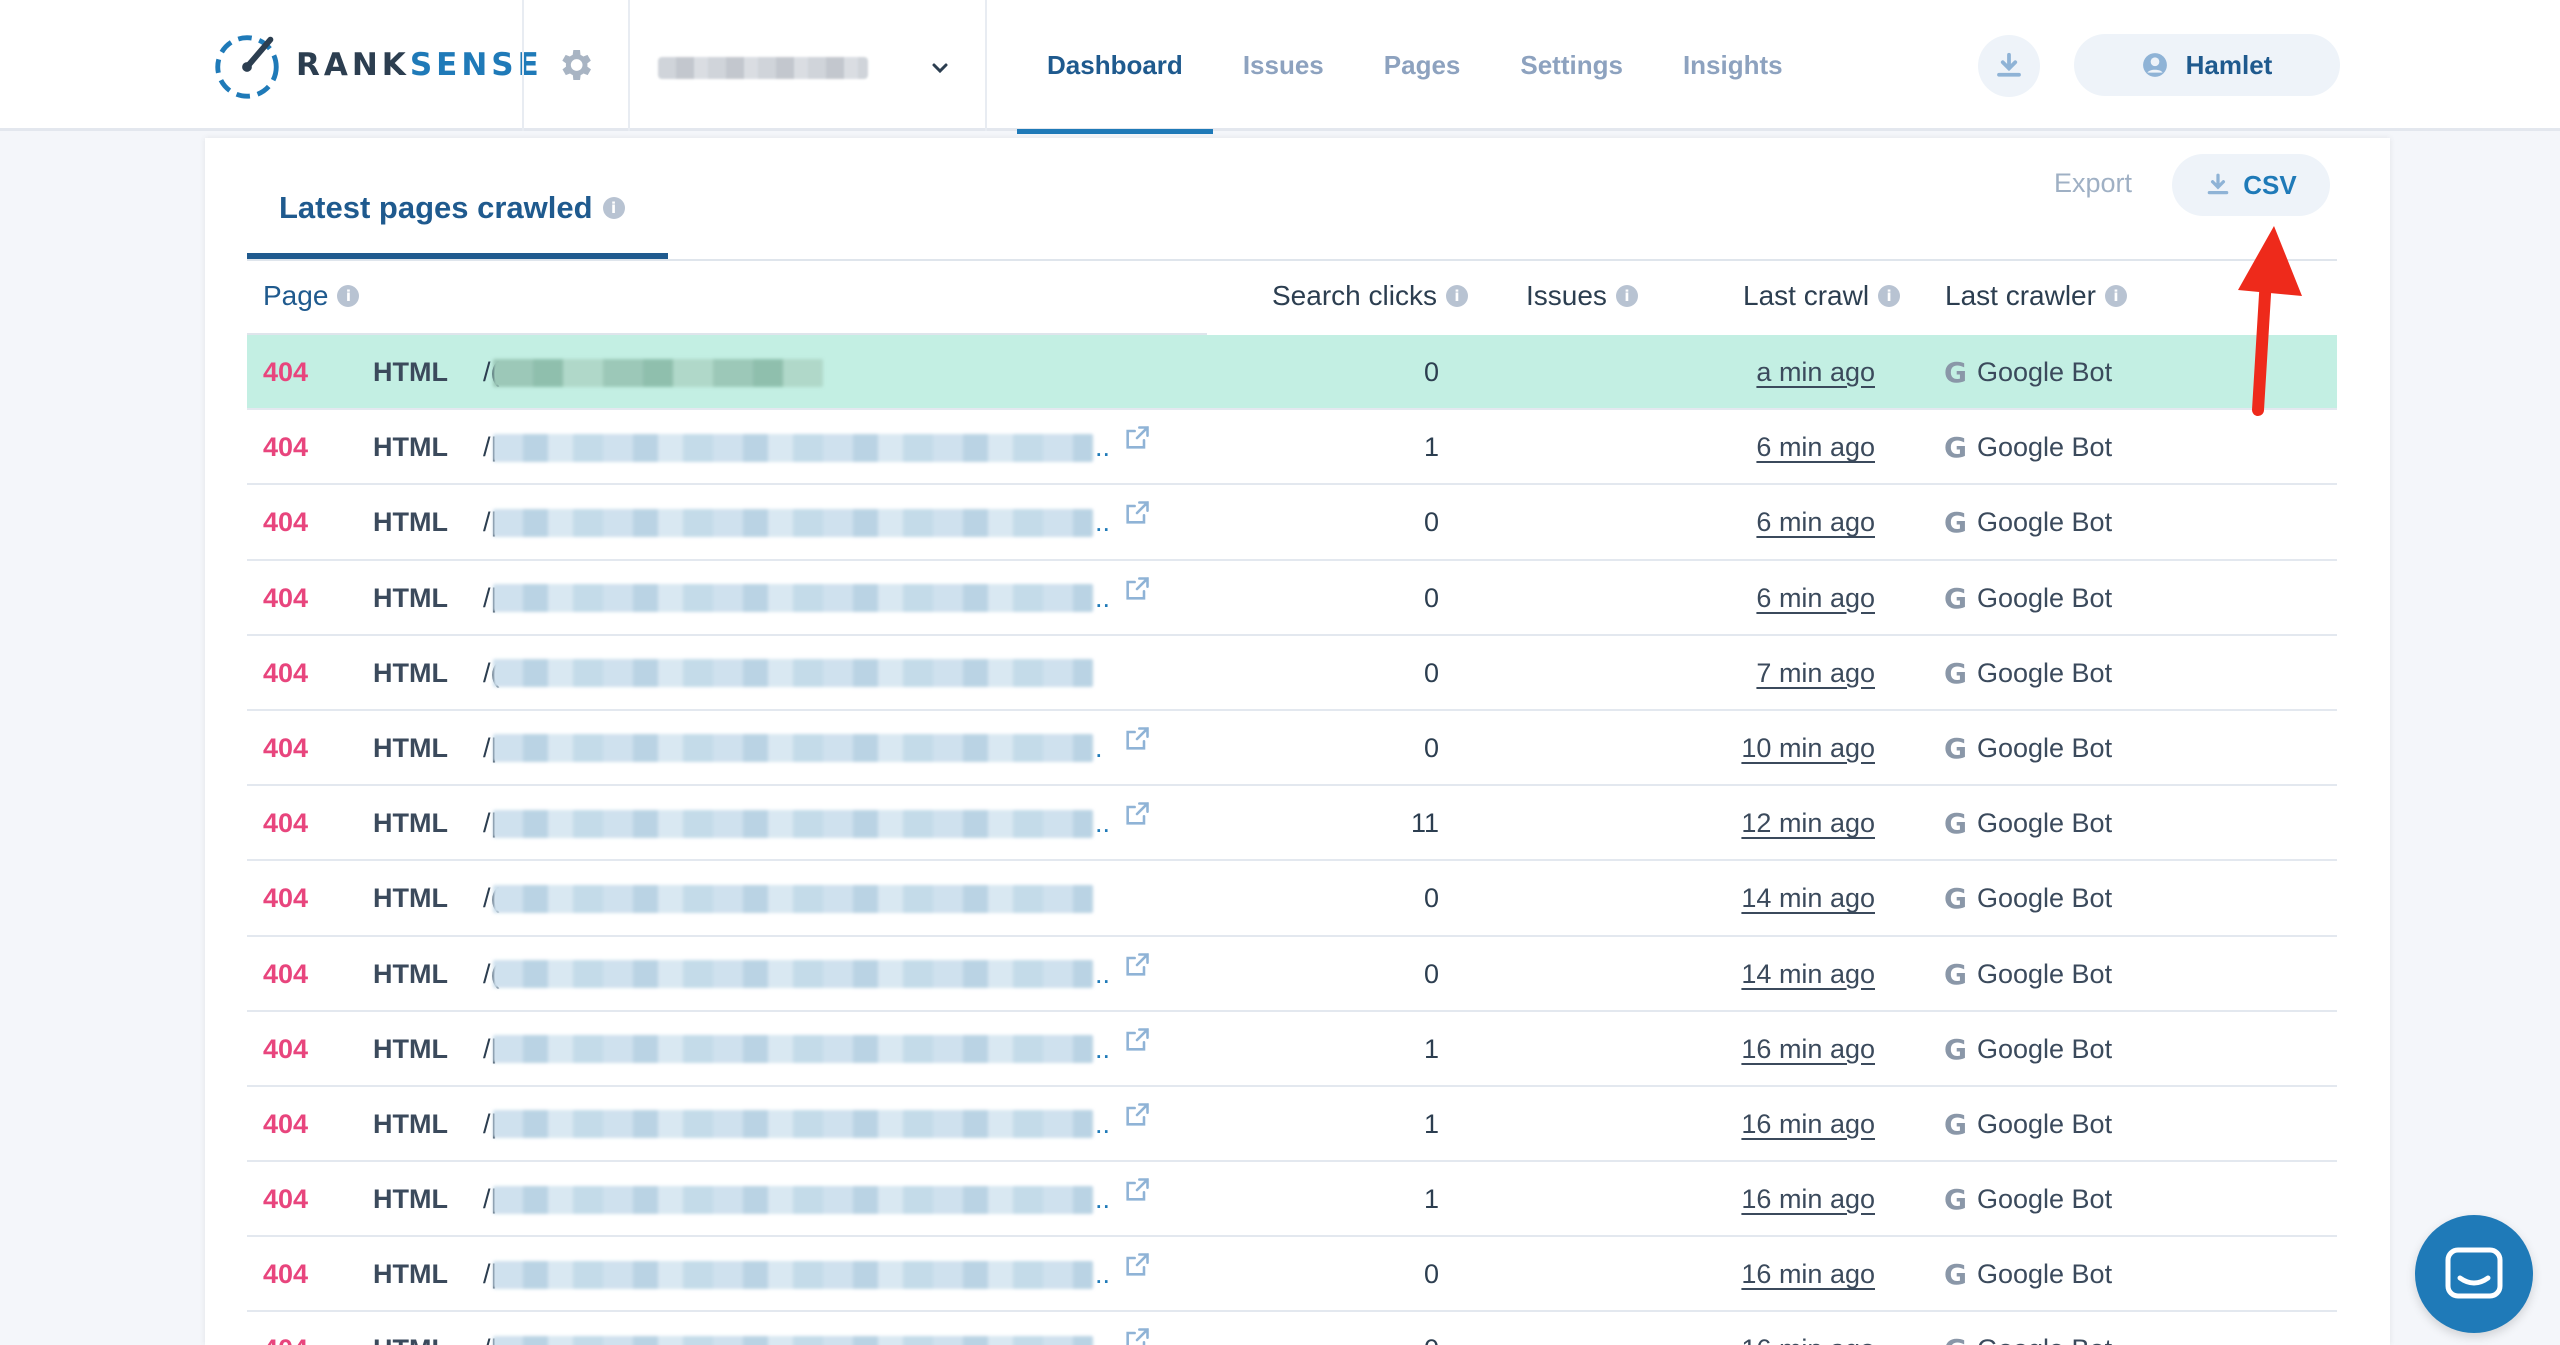 The height and width of the screenshot is (1345, 2560). I want to click on nav-settings: Settings, so click(1571, 65).